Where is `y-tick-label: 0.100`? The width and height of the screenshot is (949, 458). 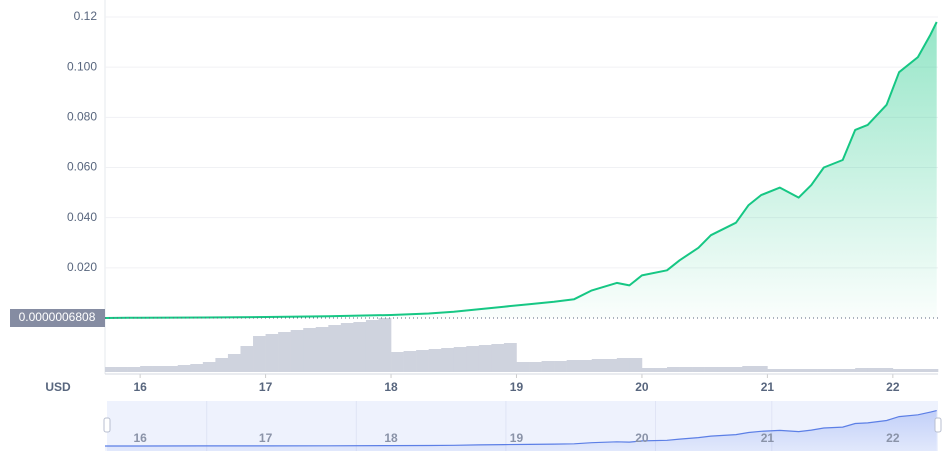
y-tick-label: 0.100 is located at coordinates (82, 66).